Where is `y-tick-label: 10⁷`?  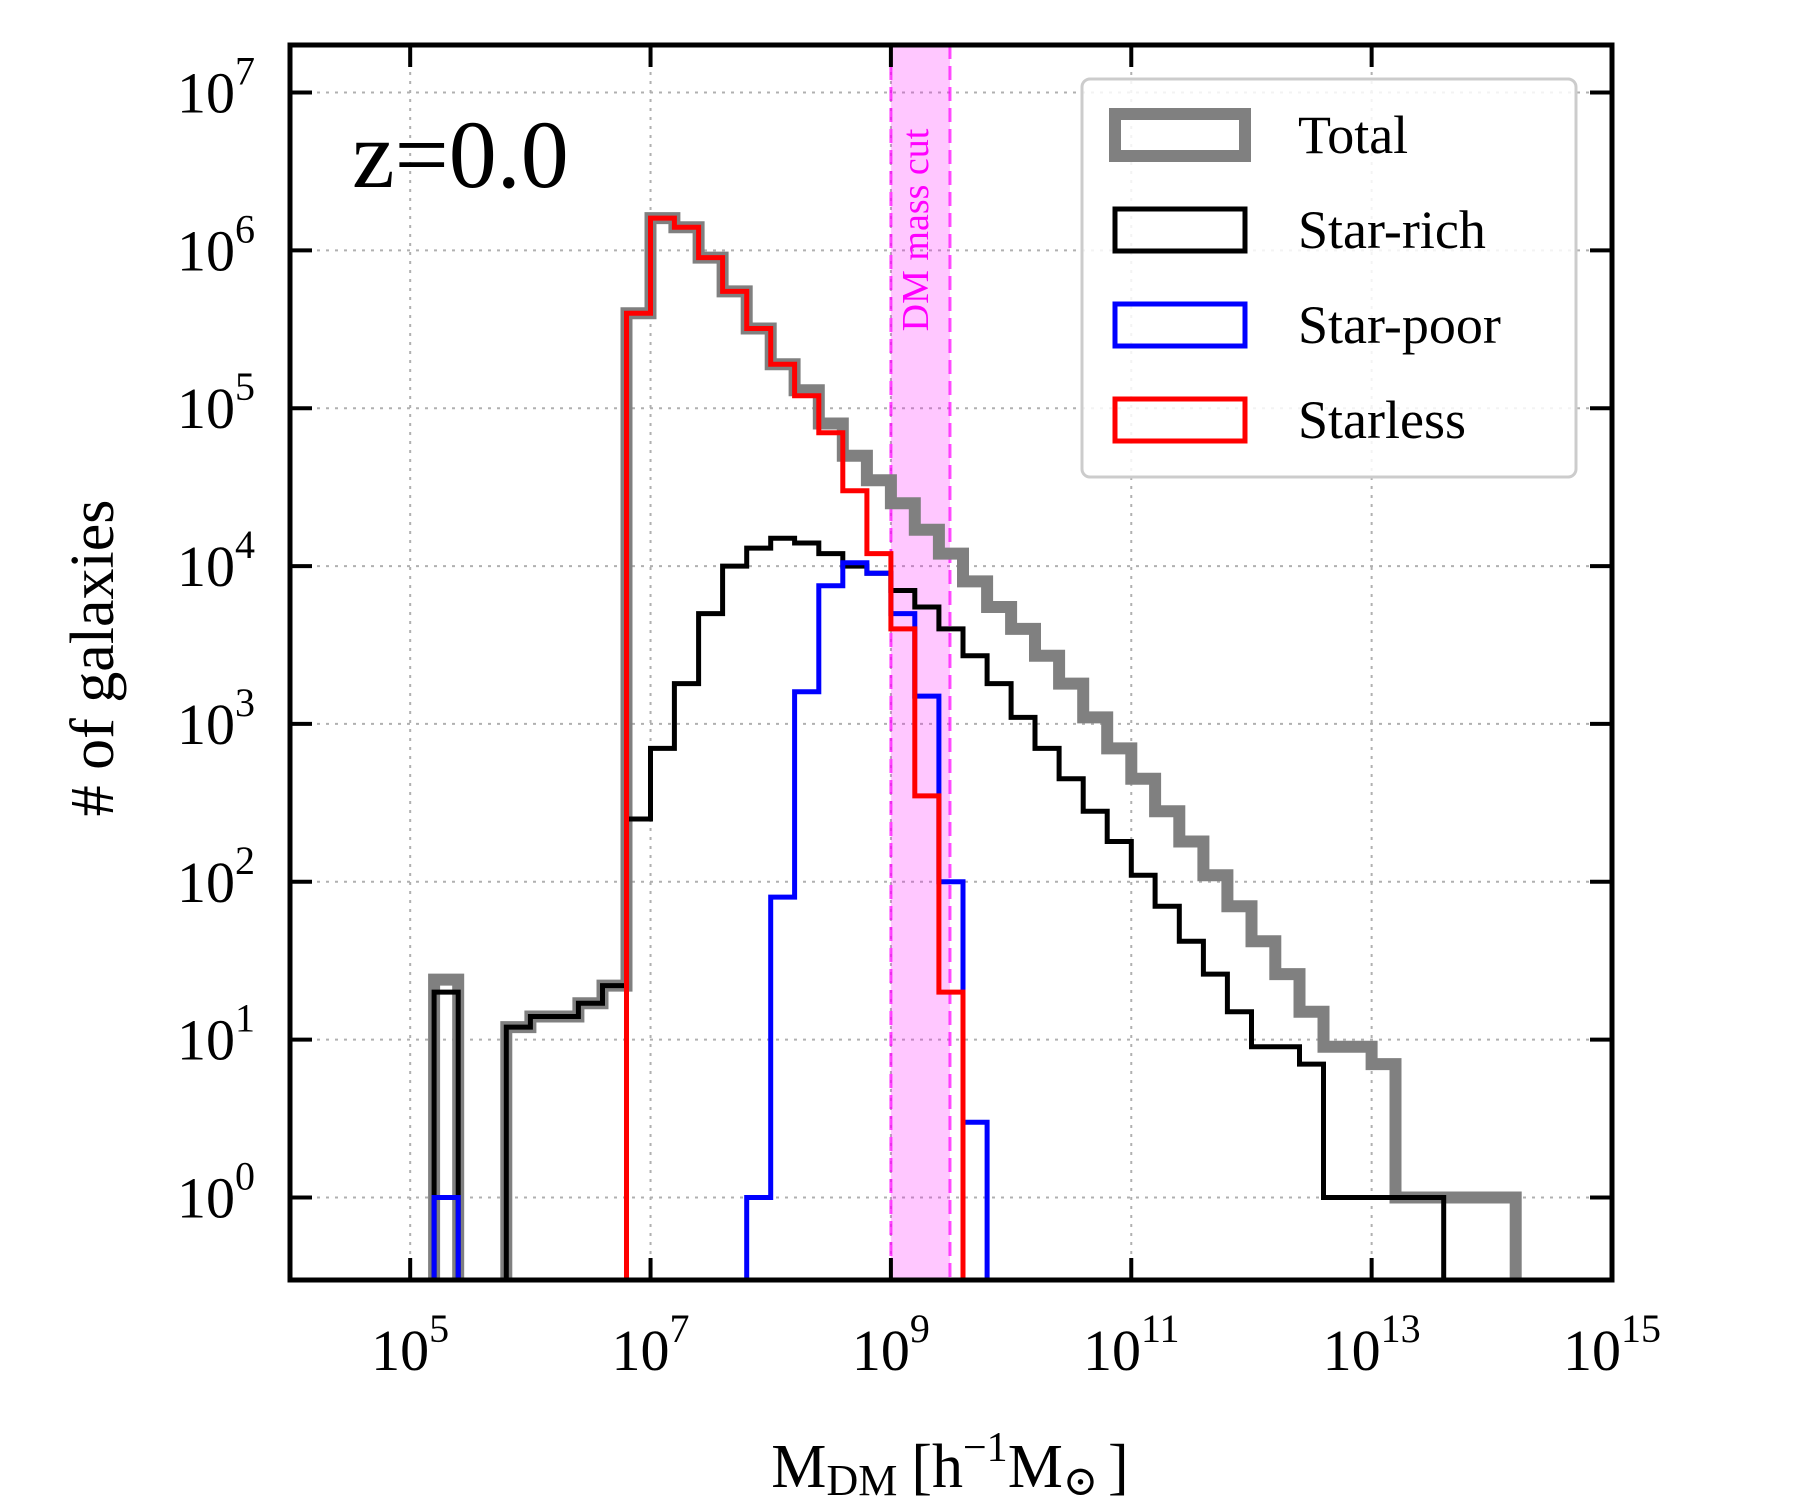
y-tick-label: 10⁷ is located at coordinates (216, 87).